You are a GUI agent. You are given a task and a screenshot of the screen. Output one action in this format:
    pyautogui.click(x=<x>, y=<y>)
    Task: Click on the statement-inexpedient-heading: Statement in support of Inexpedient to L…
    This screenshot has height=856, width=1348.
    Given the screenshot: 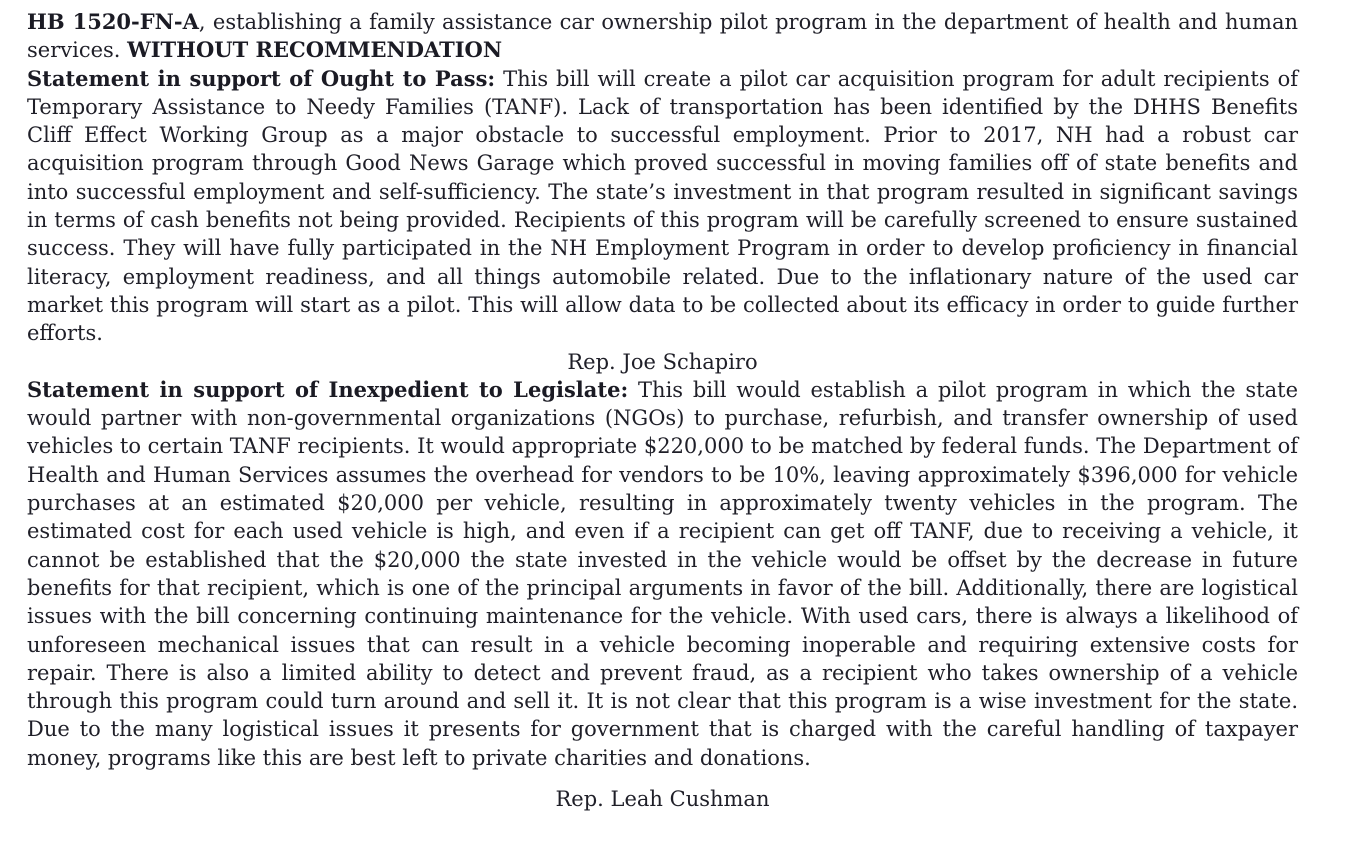 What is the action you would take?
    pyautogui.click(x=328, y=389)
    